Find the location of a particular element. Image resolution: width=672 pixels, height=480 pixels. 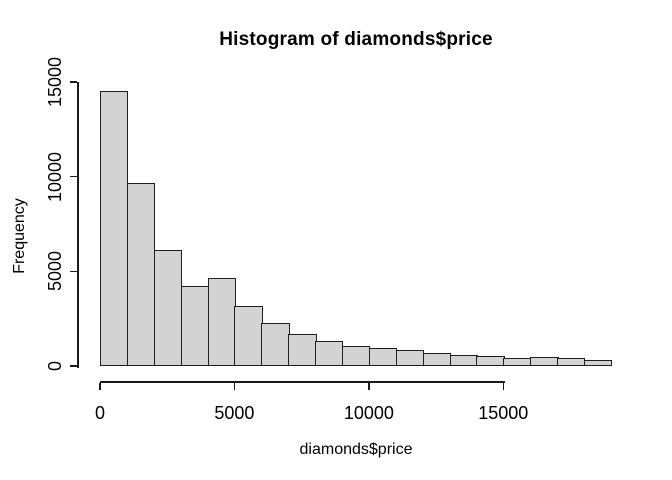

x-tick-label: 15000 is located at coordinates (503, 413).